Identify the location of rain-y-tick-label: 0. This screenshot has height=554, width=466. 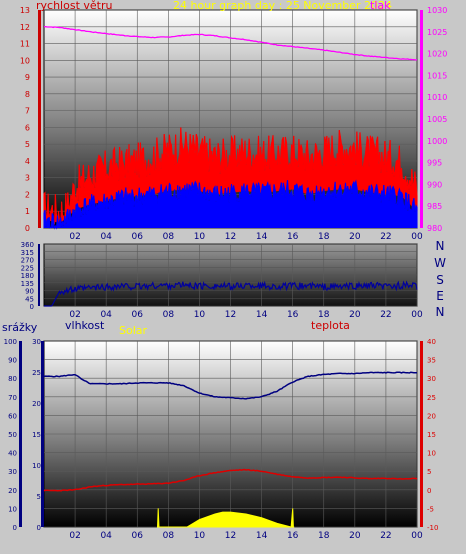
(15, 528).